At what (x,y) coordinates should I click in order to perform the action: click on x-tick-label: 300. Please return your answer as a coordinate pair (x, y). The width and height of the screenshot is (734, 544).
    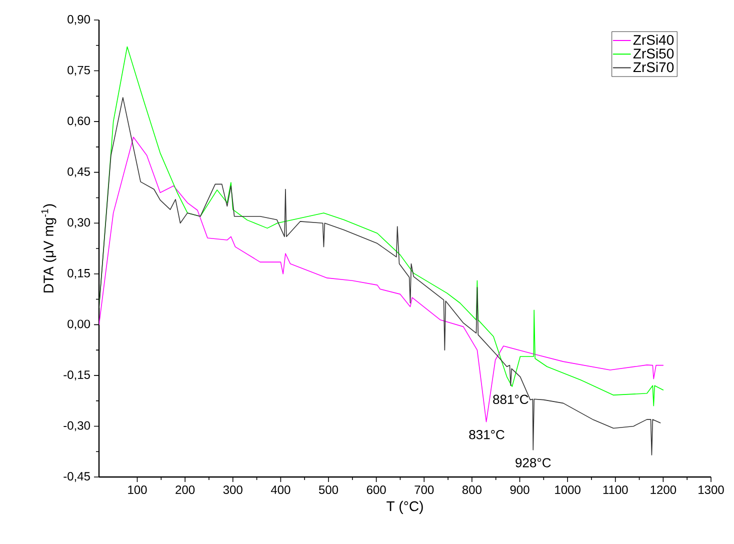
    Looking at the image, I should click on (232, 490).